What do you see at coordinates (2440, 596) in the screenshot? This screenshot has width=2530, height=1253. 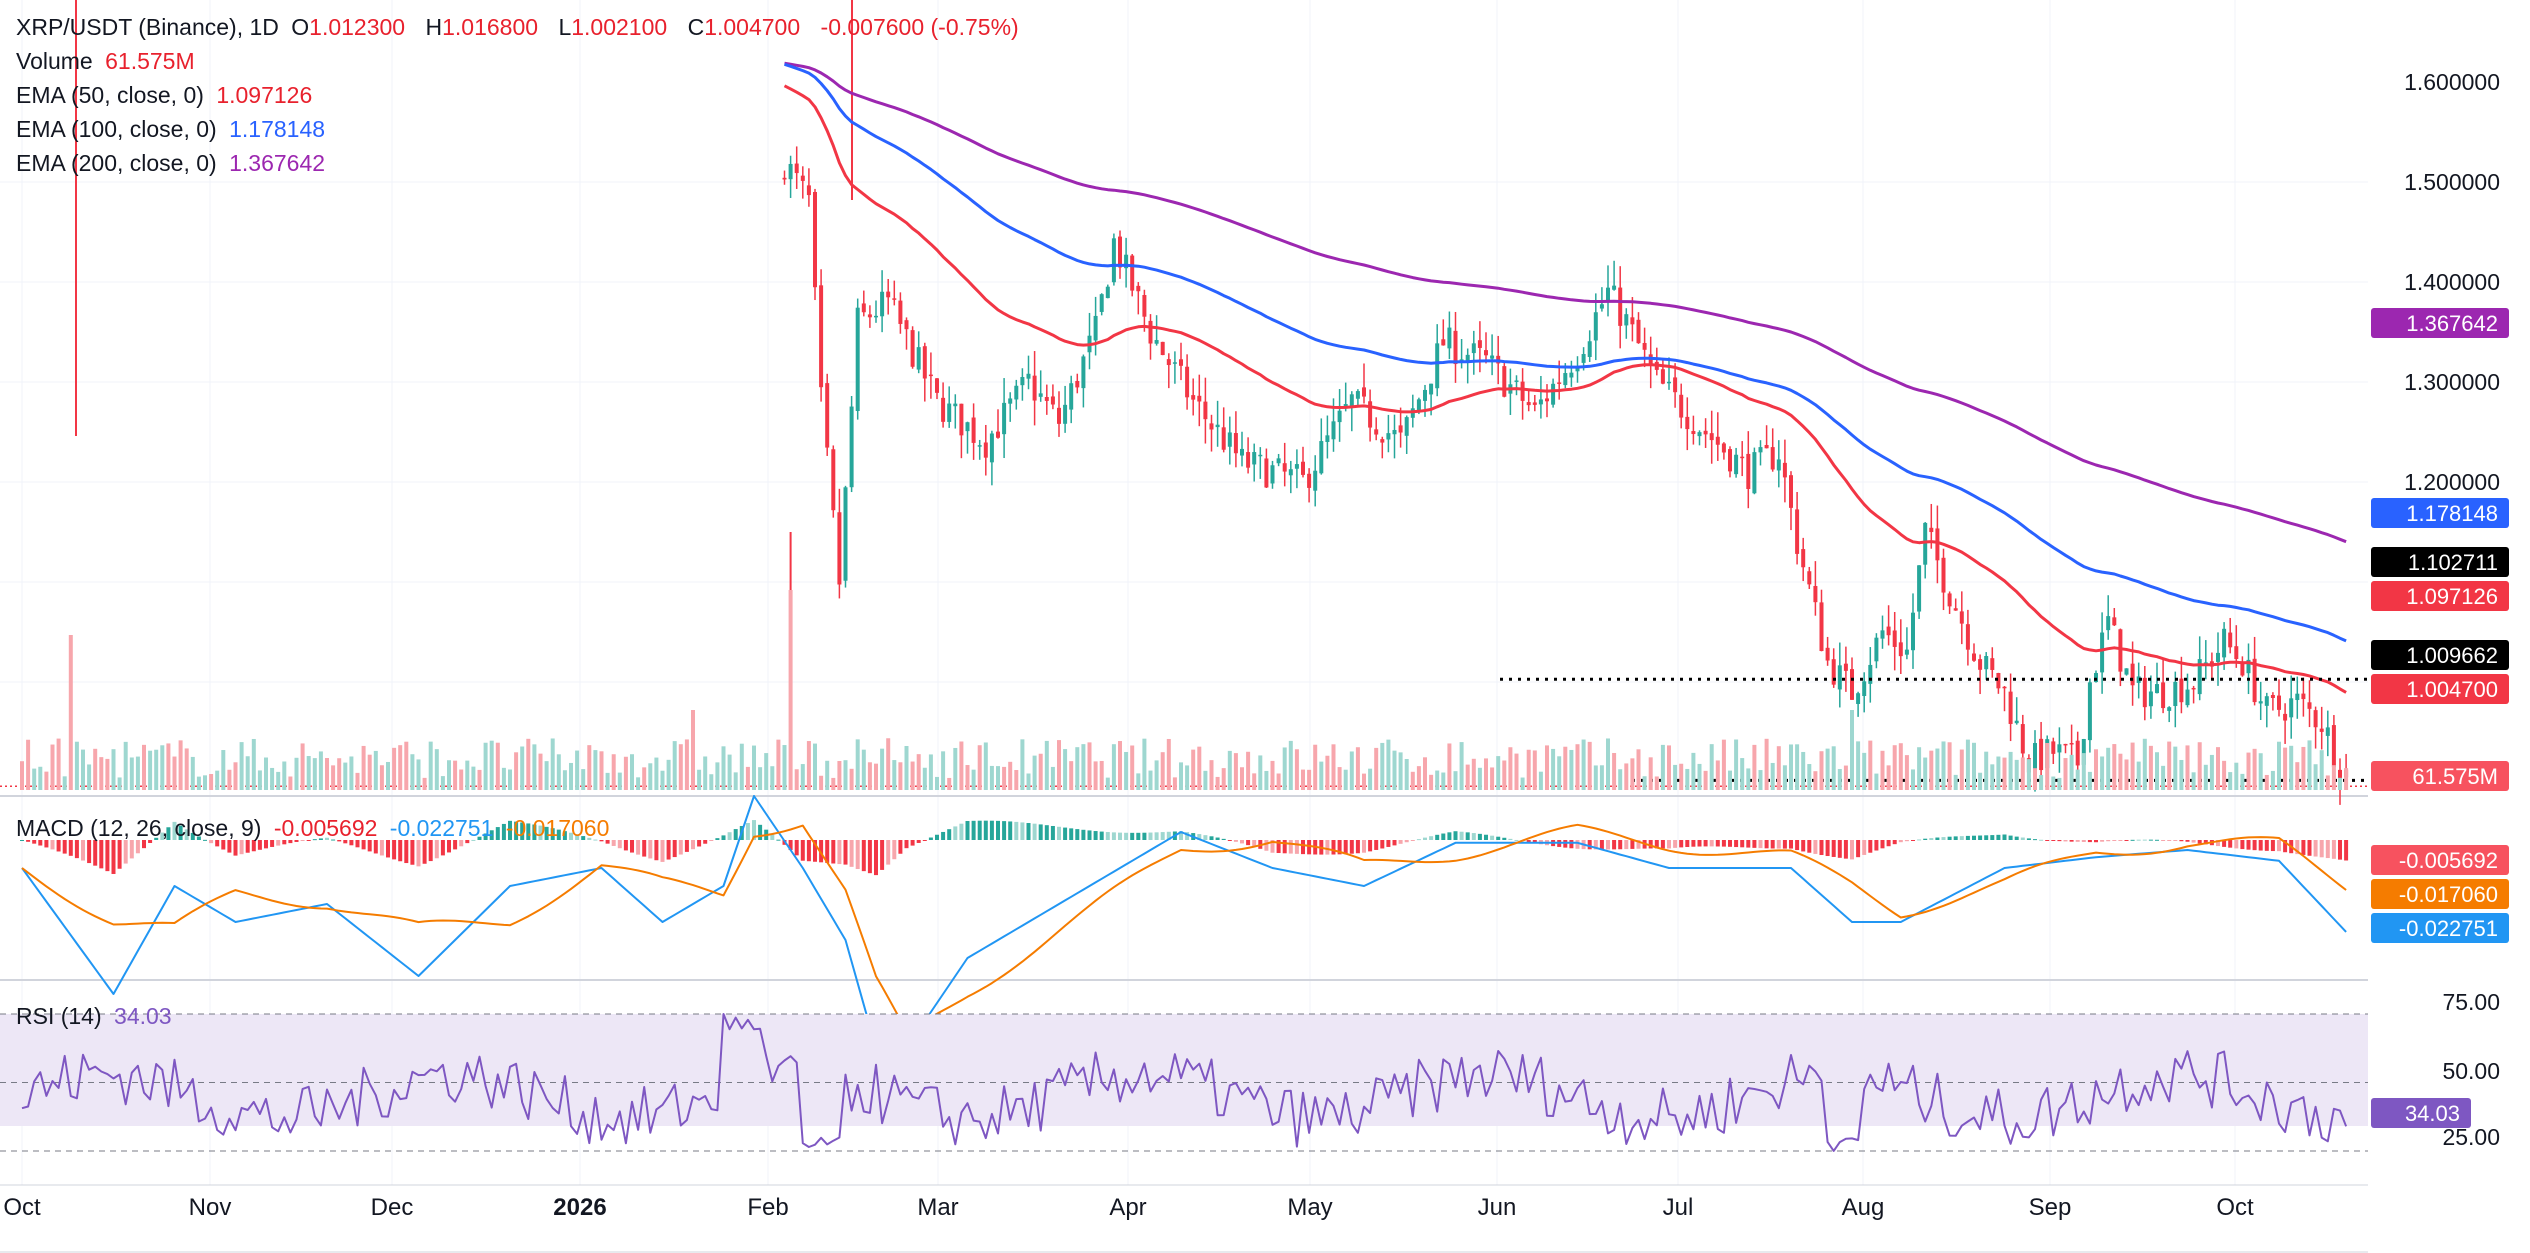 I see `price-badge` at bounding box center [2440, 596].